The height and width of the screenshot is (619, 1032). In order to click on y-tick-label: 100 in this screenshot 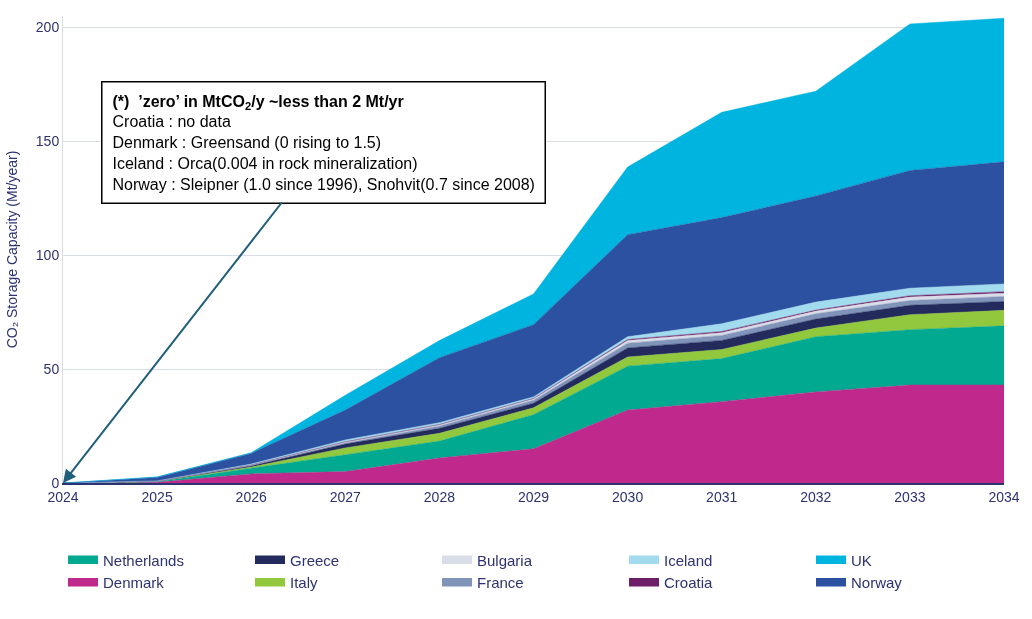, I will do `click(47, 255)`.